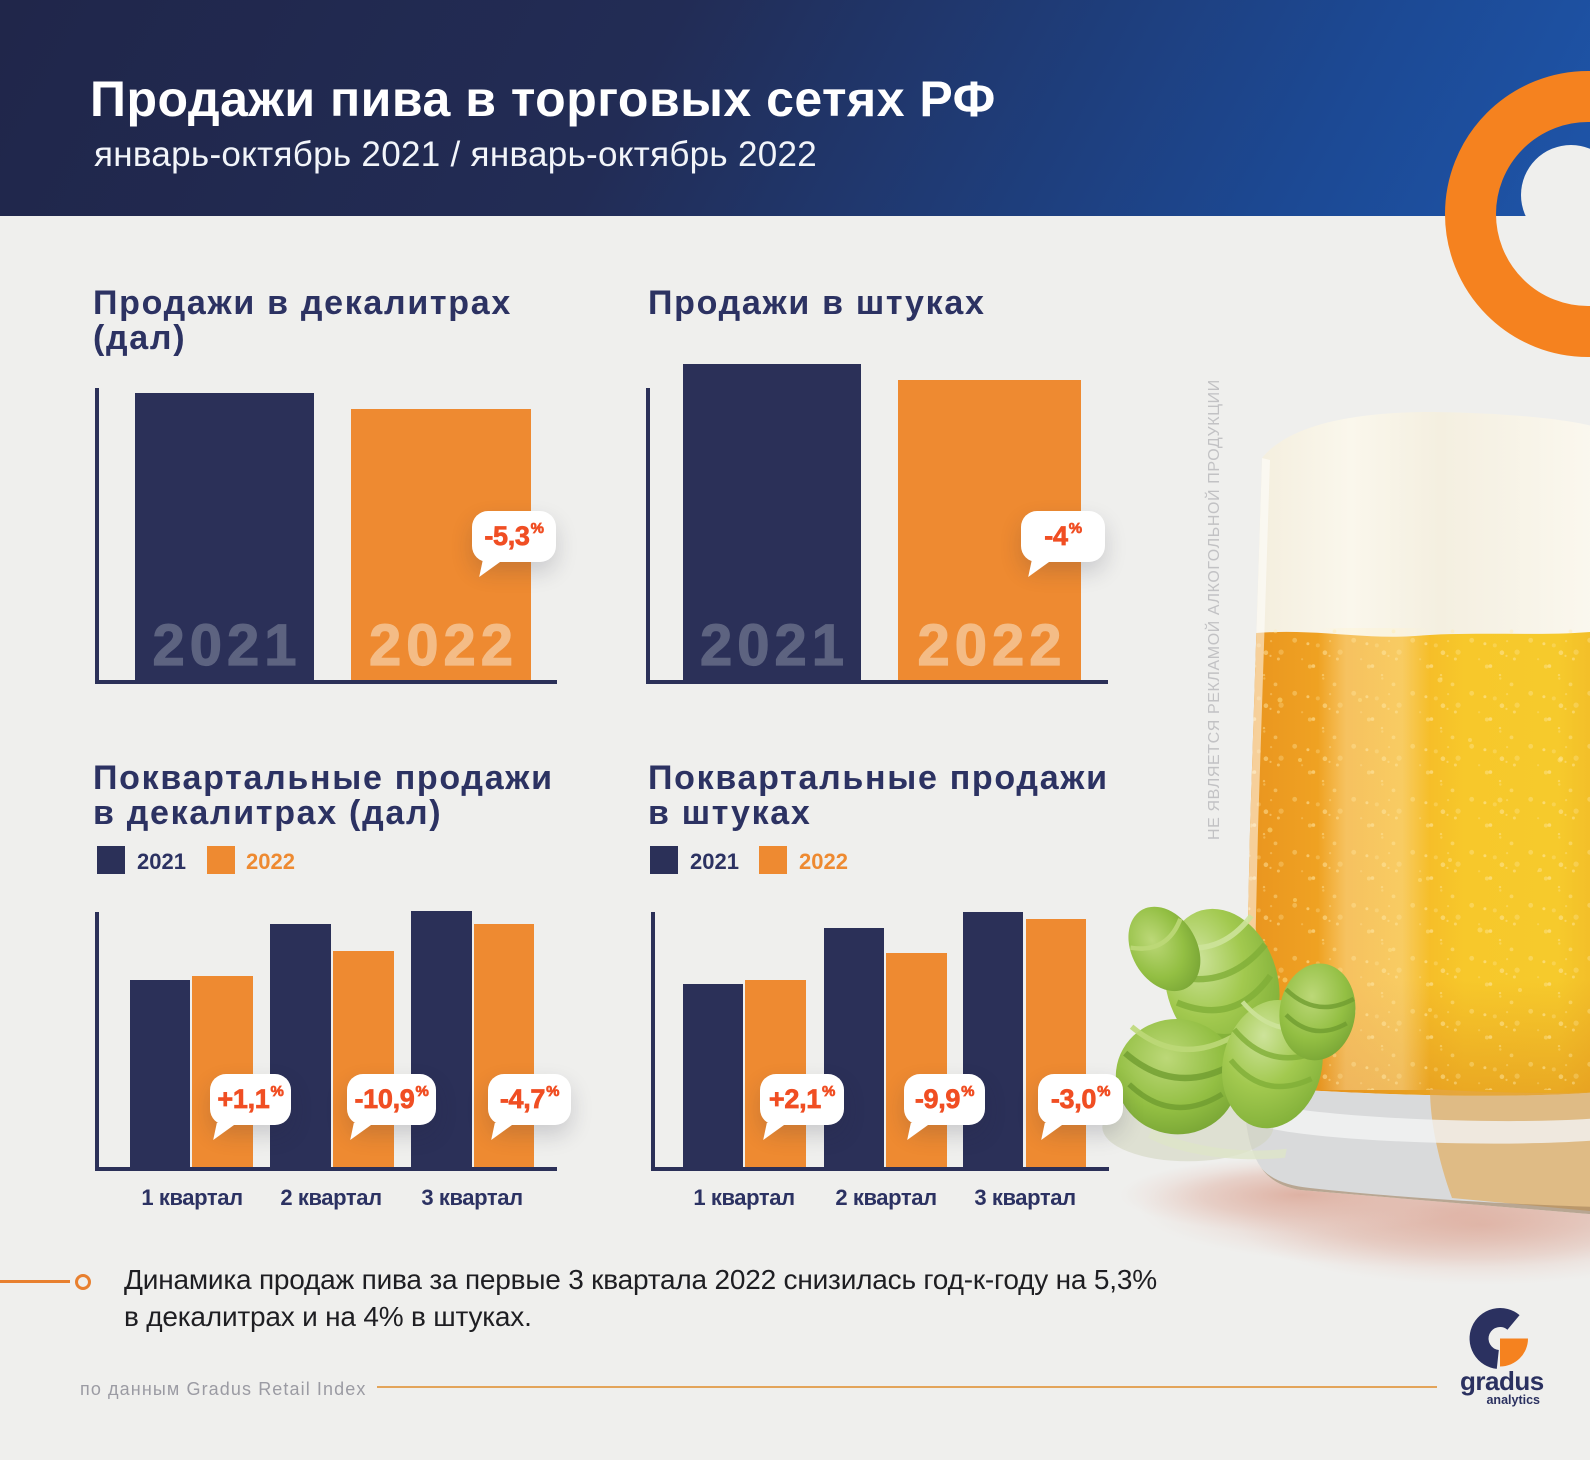 This screenshot has width=1590, height=1460. What do you see at coordinates (1502, 1381) in the screenshot?
I see `svg-text: gradus` at bounding box center [1502, 1381].